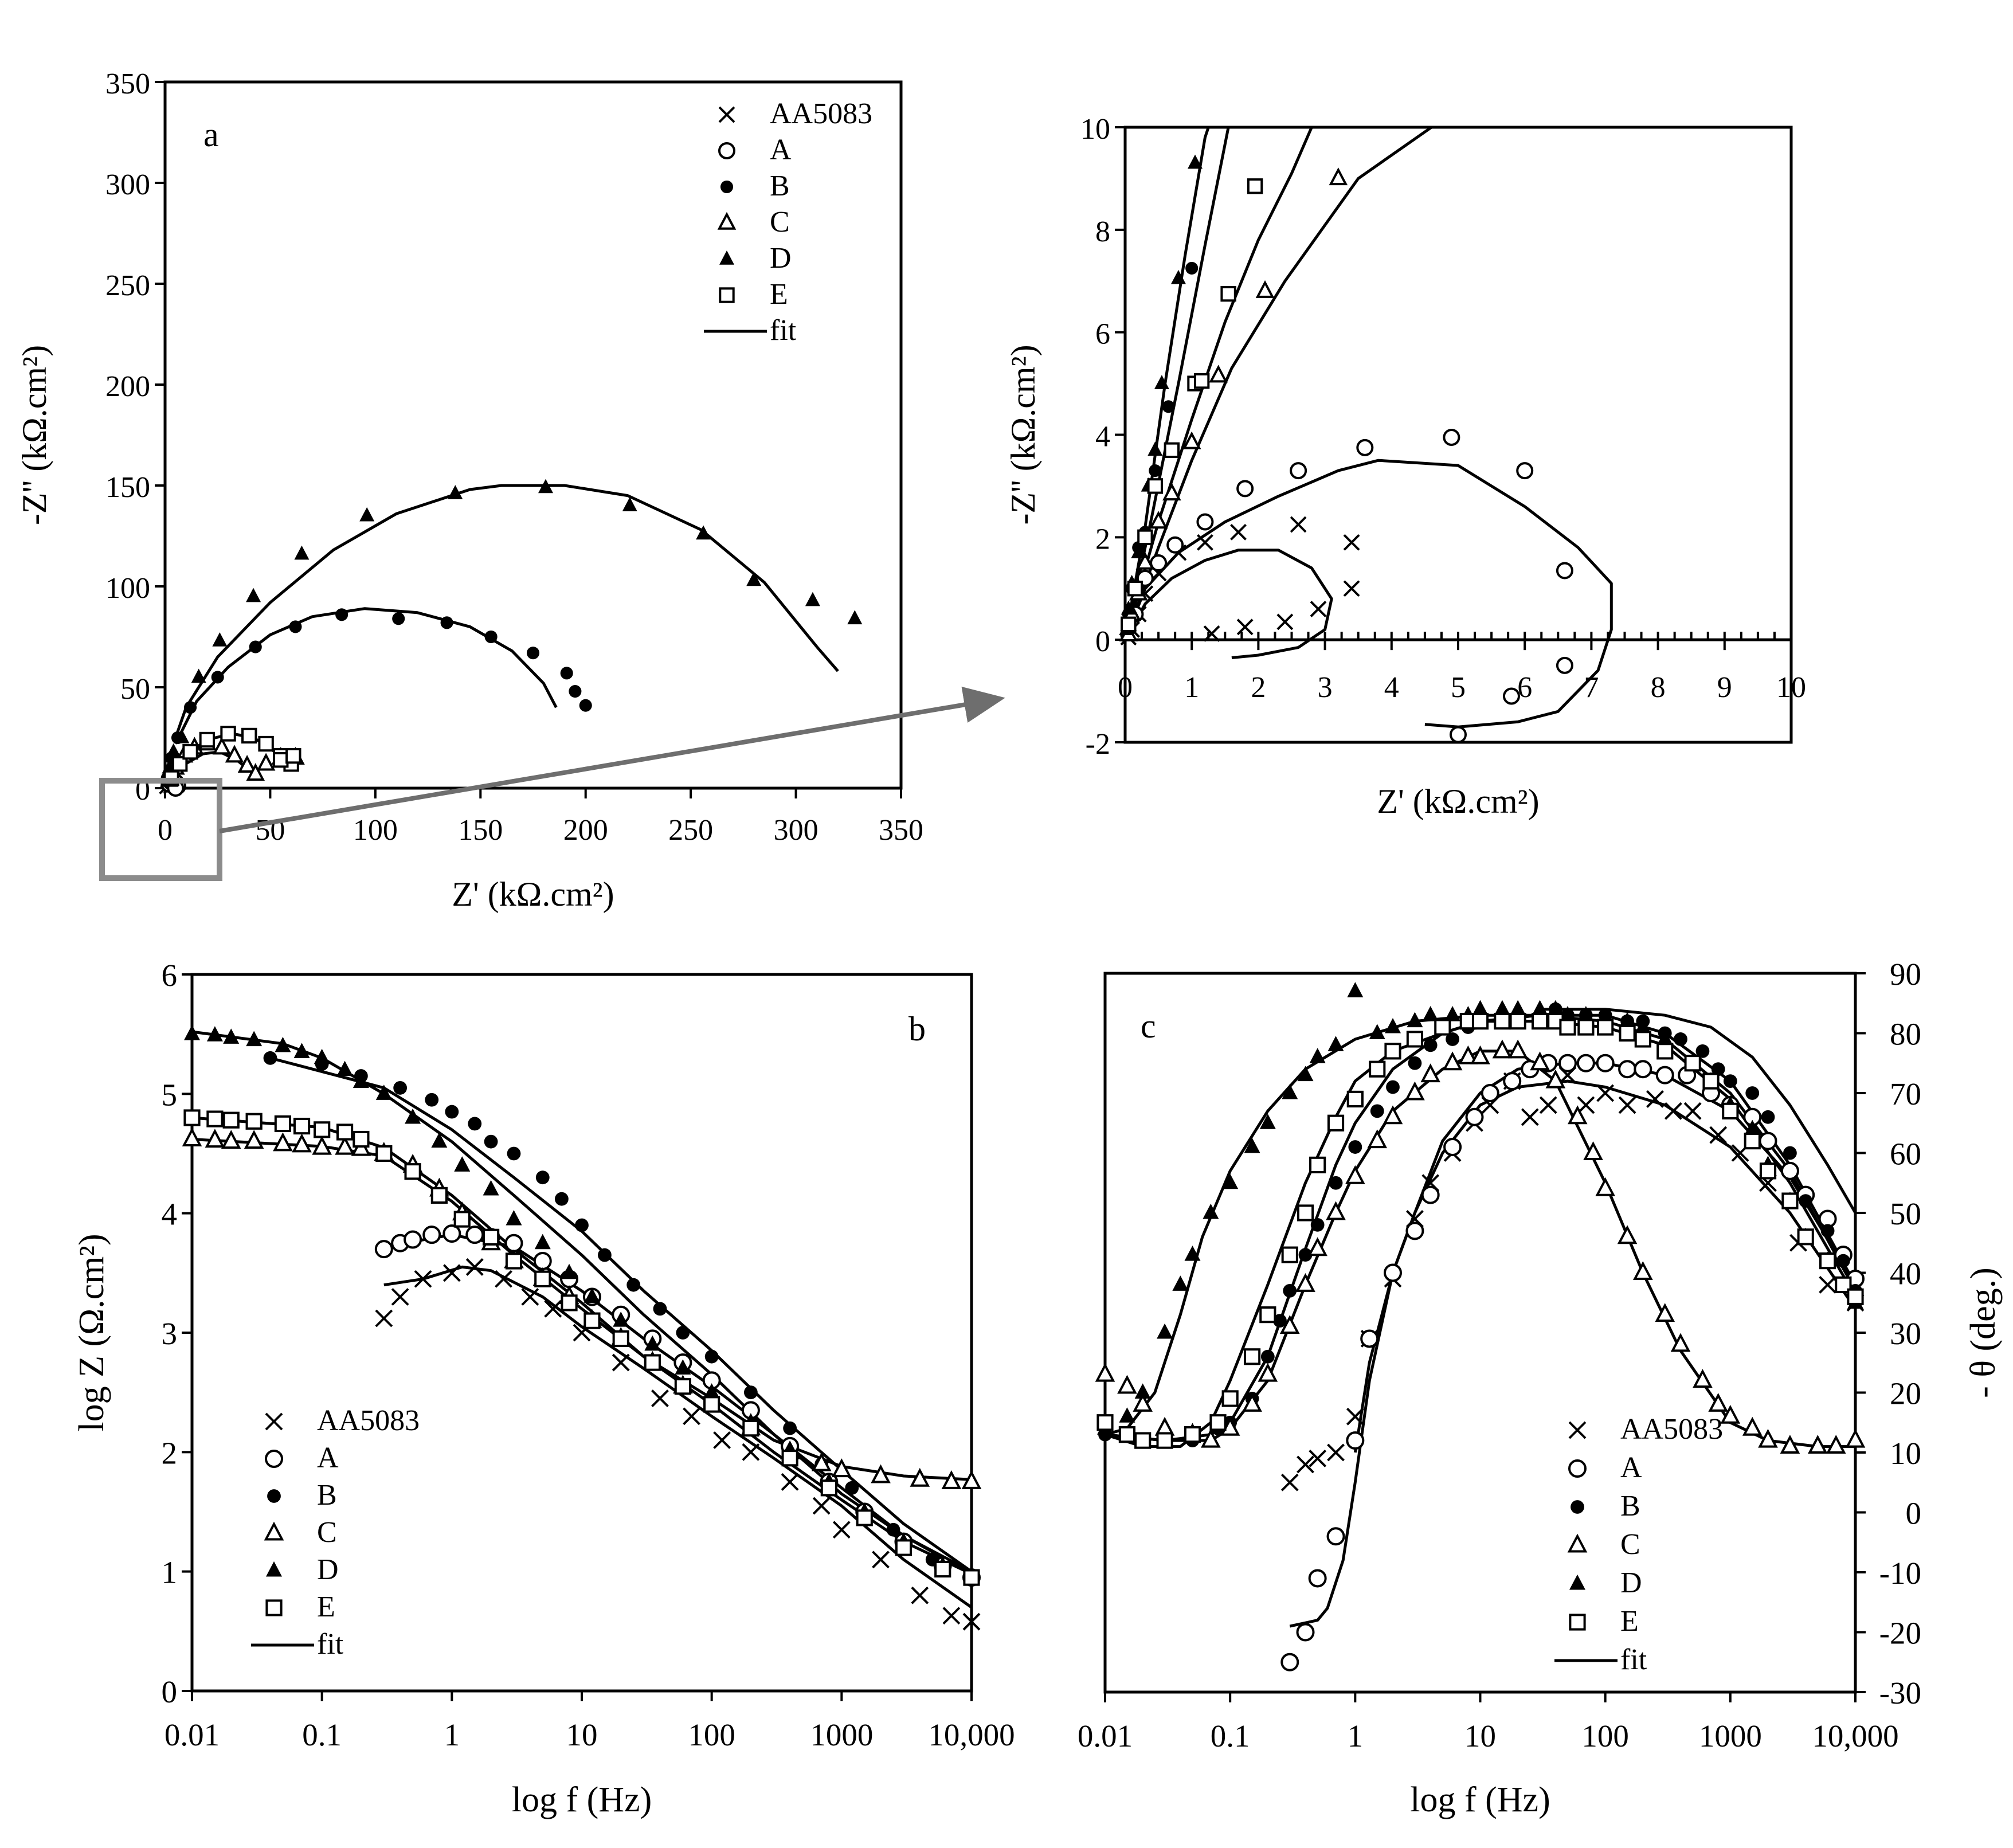 The image size is (2013, 1848). Describe the element at coordinates (127, 386) in the screenshot. I see `y-tick-label: 200` at that location.